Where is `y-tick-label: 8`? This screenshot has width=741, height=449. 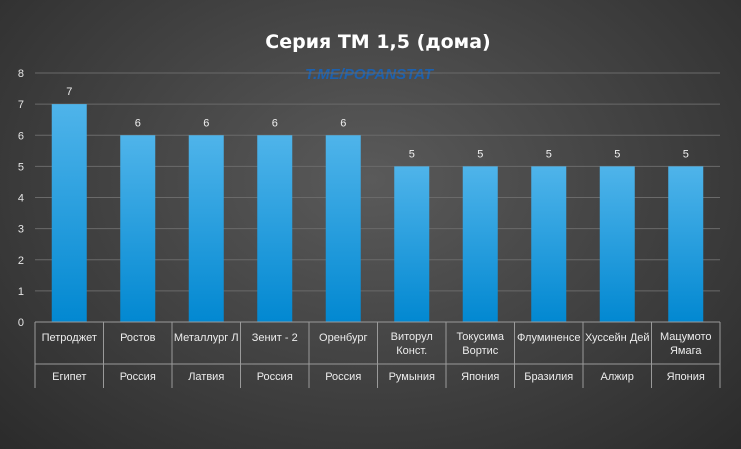 y-tick-label: 8 is located at coordinates (21, 74).